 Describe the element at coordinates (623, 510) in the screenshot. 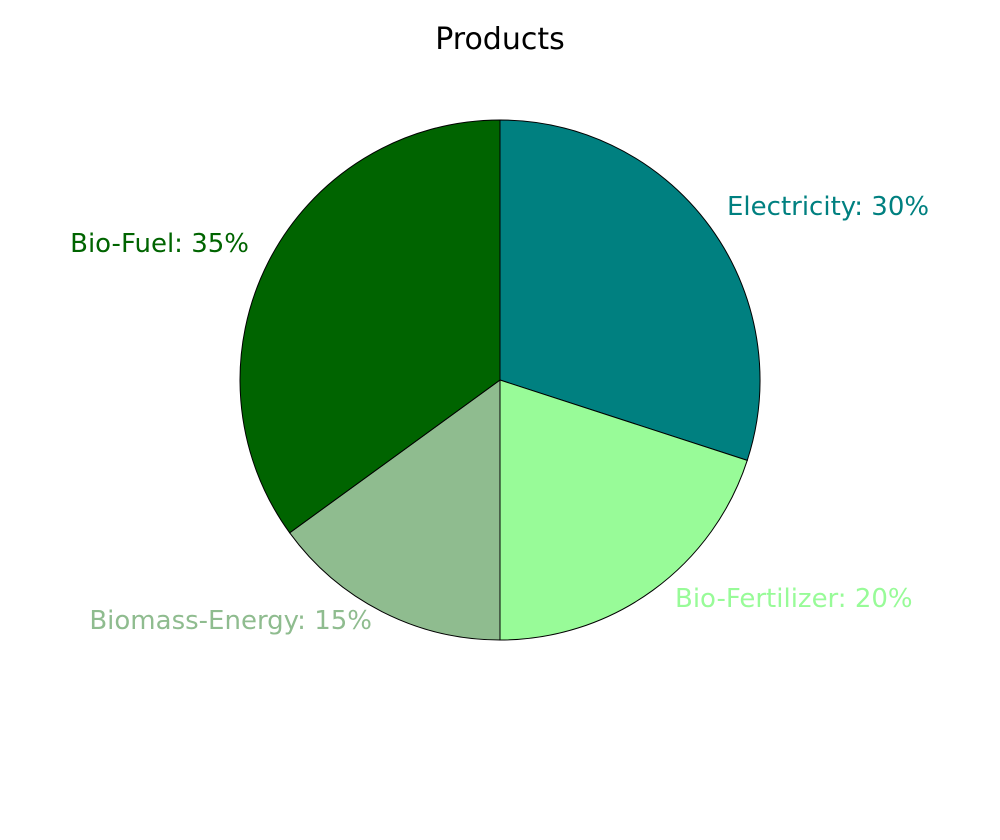

I see `pie-slice-bio-fertilizer` at that location.